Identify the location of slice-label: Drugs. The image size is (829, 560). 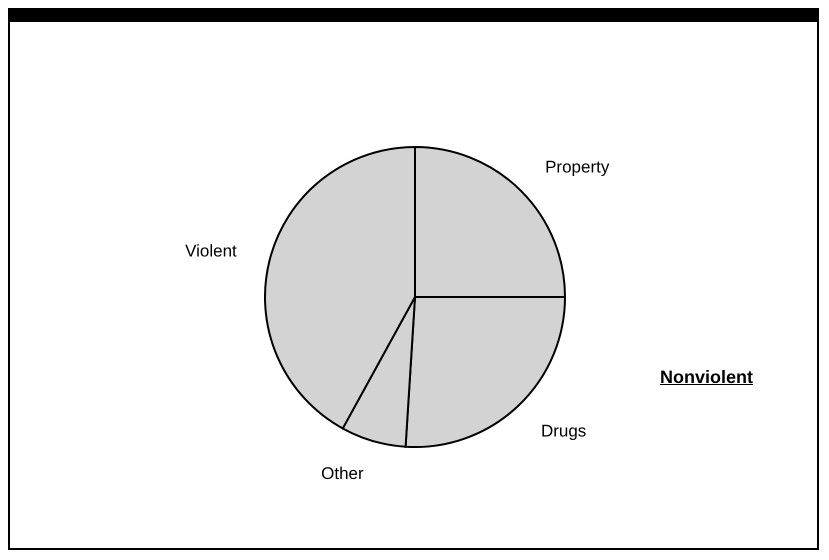
(563, 431).